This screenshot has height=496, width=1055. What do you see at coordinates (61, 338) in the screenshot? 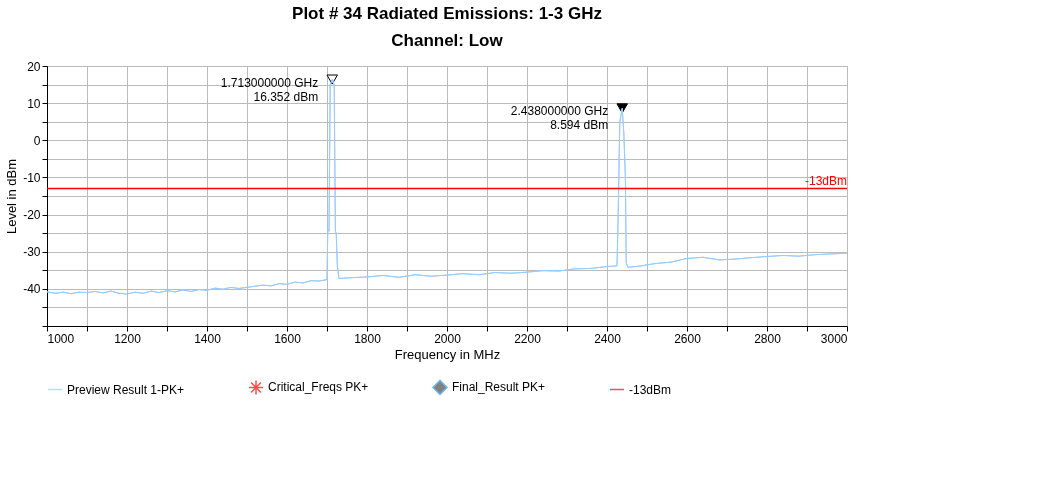
I see `x-tick-label: 1000` at bounding box center [61, 338].